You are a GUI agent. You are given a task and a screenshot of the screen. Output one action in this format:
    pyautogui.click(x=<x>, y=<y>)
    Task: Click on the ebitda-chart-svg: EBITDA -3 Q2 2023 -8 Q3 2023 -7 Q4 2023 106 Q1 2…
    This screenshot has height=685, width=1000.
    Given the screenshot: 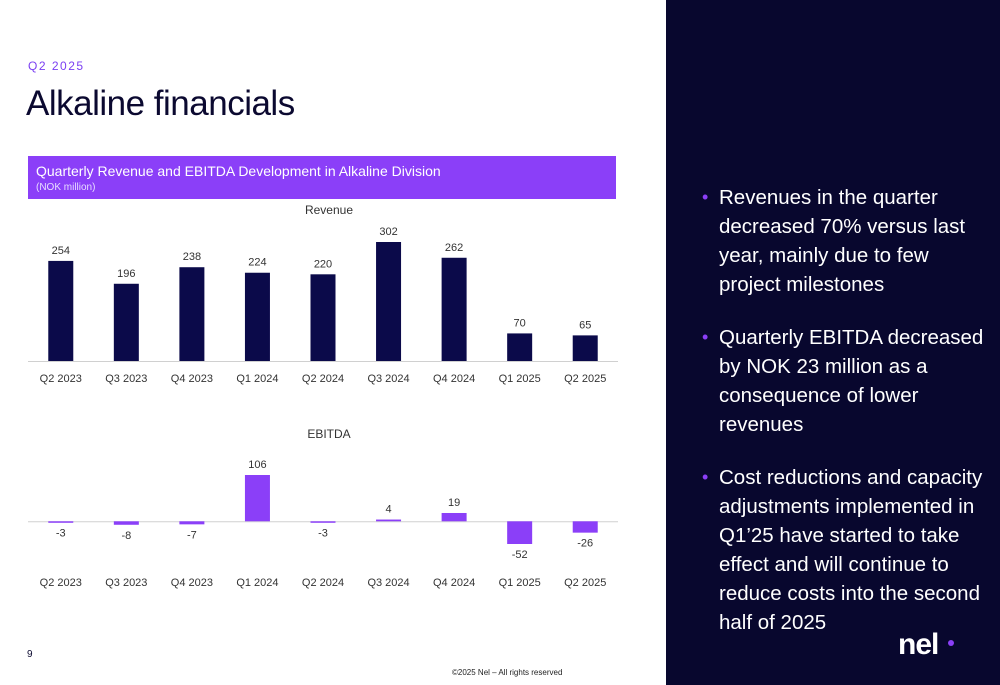 What is the action you would take?
    pyautogui.click(x=323, y=508)
    